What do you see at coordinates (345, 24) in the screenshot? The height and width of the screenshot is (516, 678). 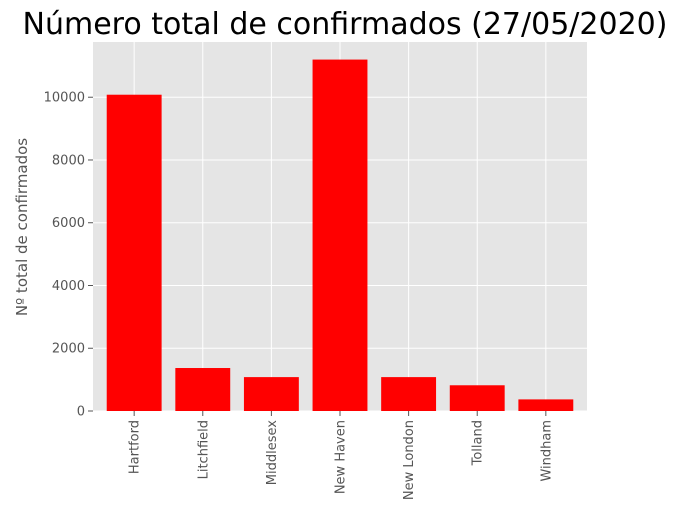 I see `chart-title: Número total de confirmados (27/05/2020)` at bounding box center [345, 24].